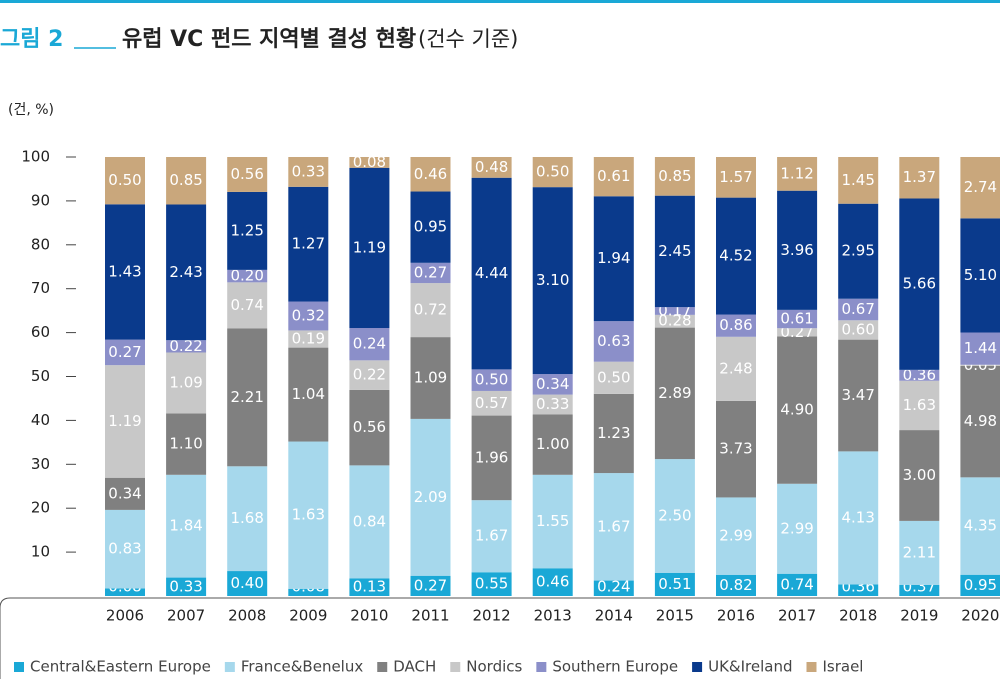 The image size is (1000, 679). I want to click on y-tick-label: 70, so click(40, 288).